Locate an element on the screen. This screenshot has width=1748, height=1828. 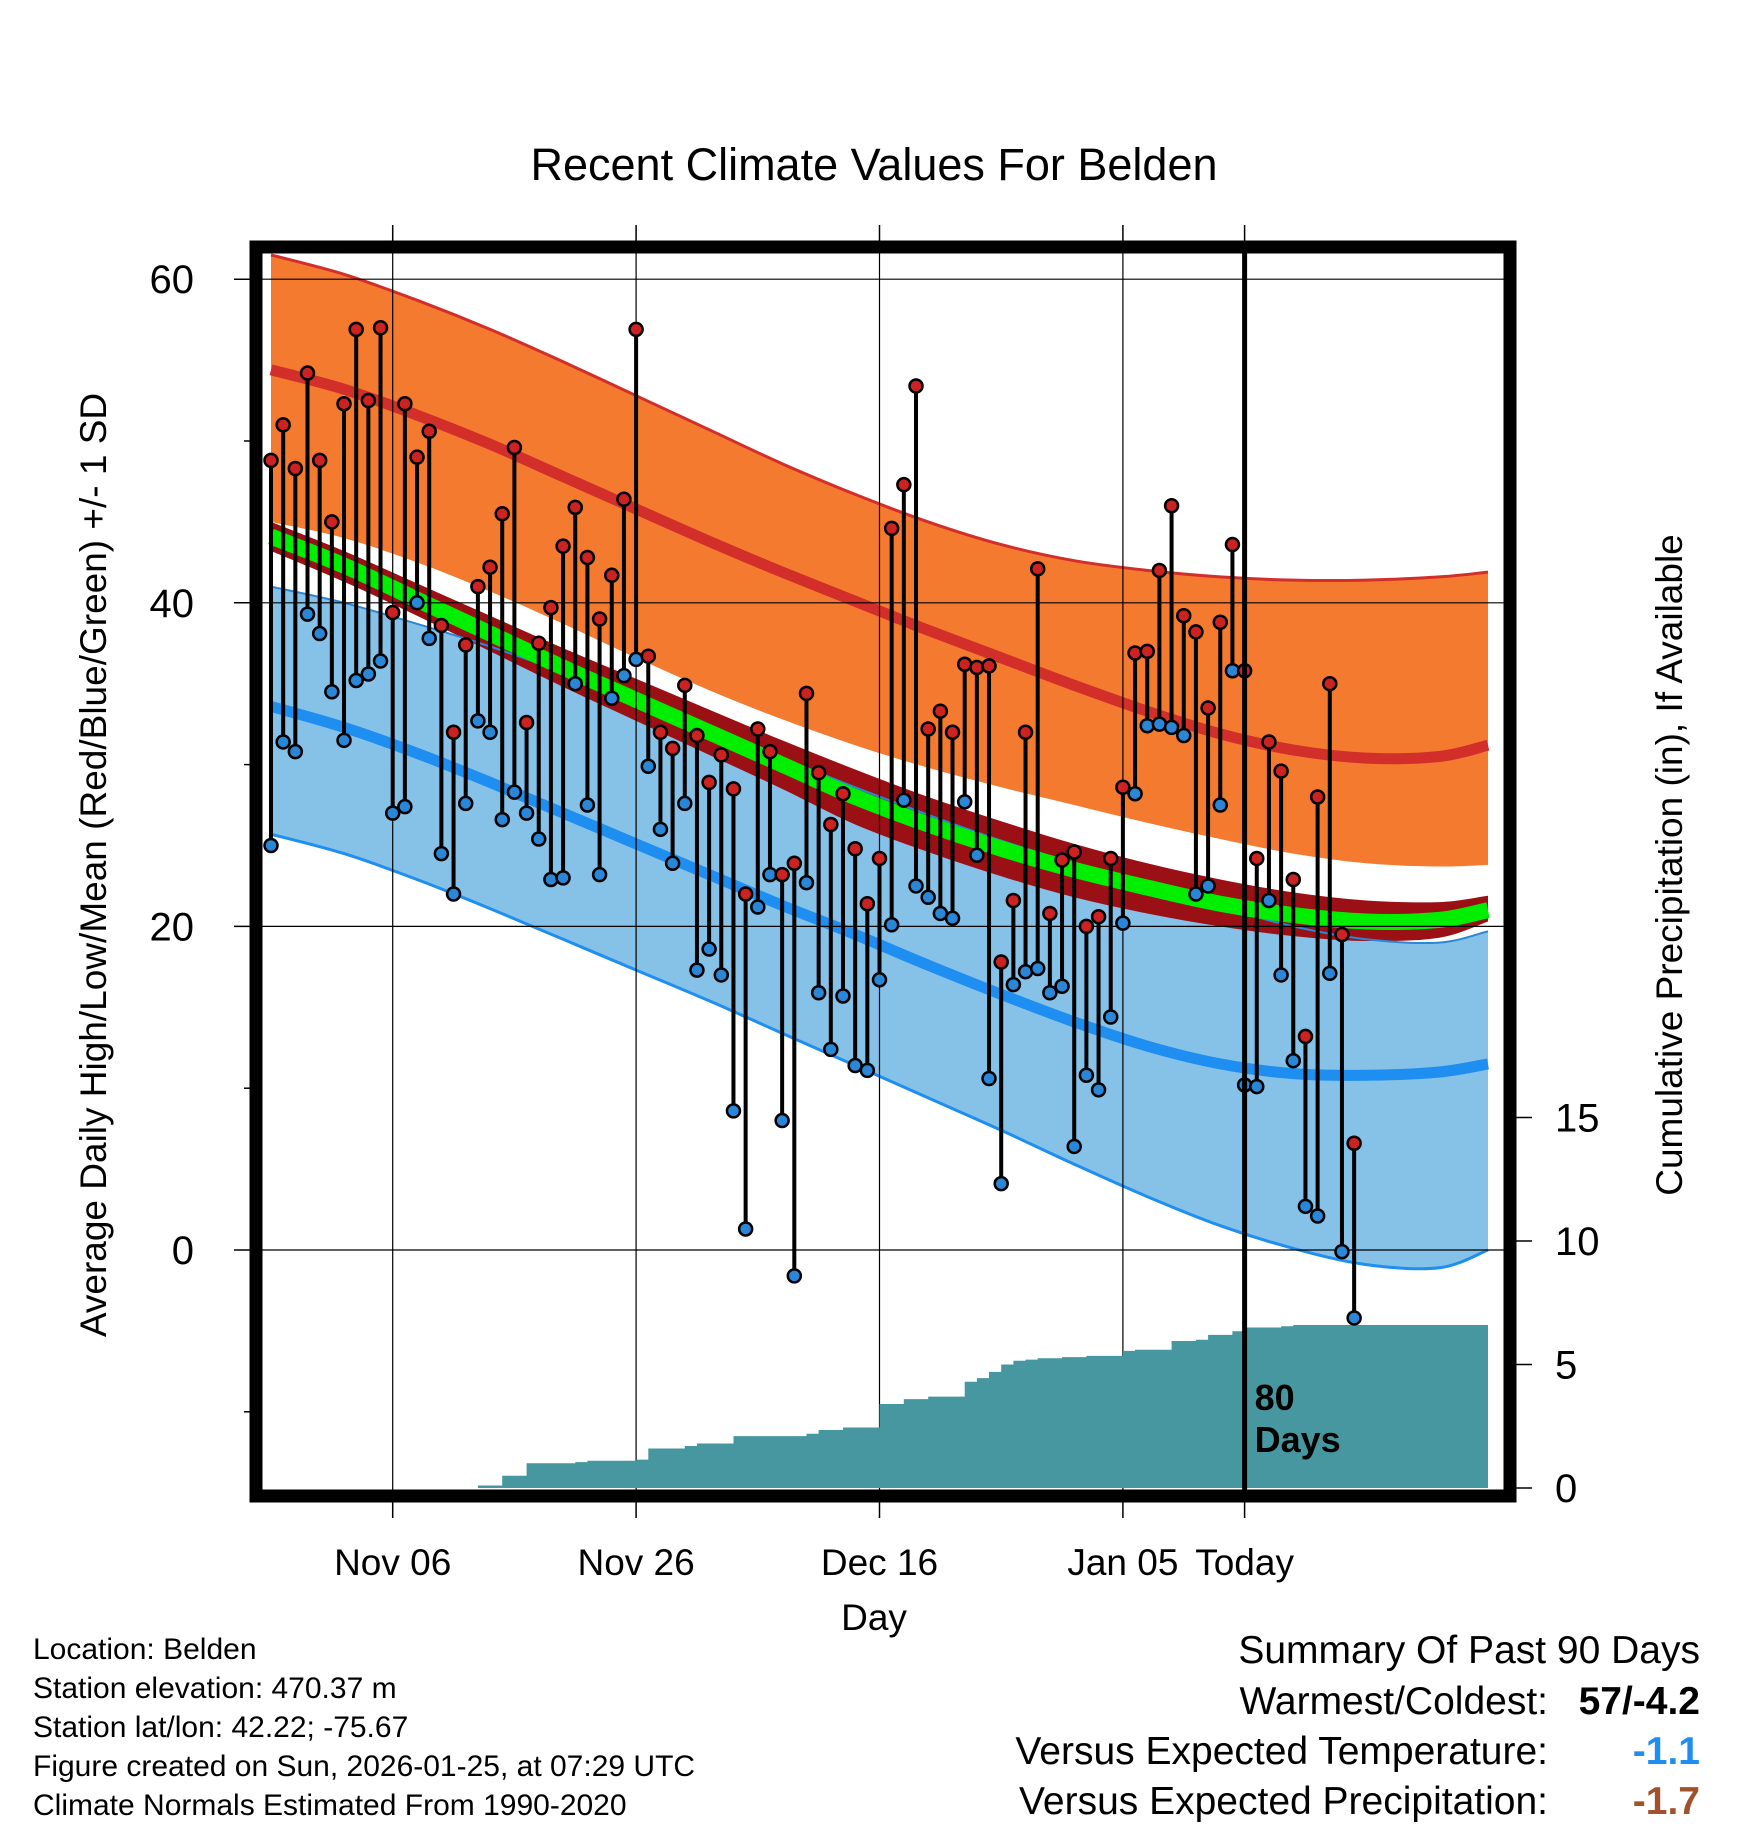
y-tick-label: 20 is located at coordinates (172, 927).